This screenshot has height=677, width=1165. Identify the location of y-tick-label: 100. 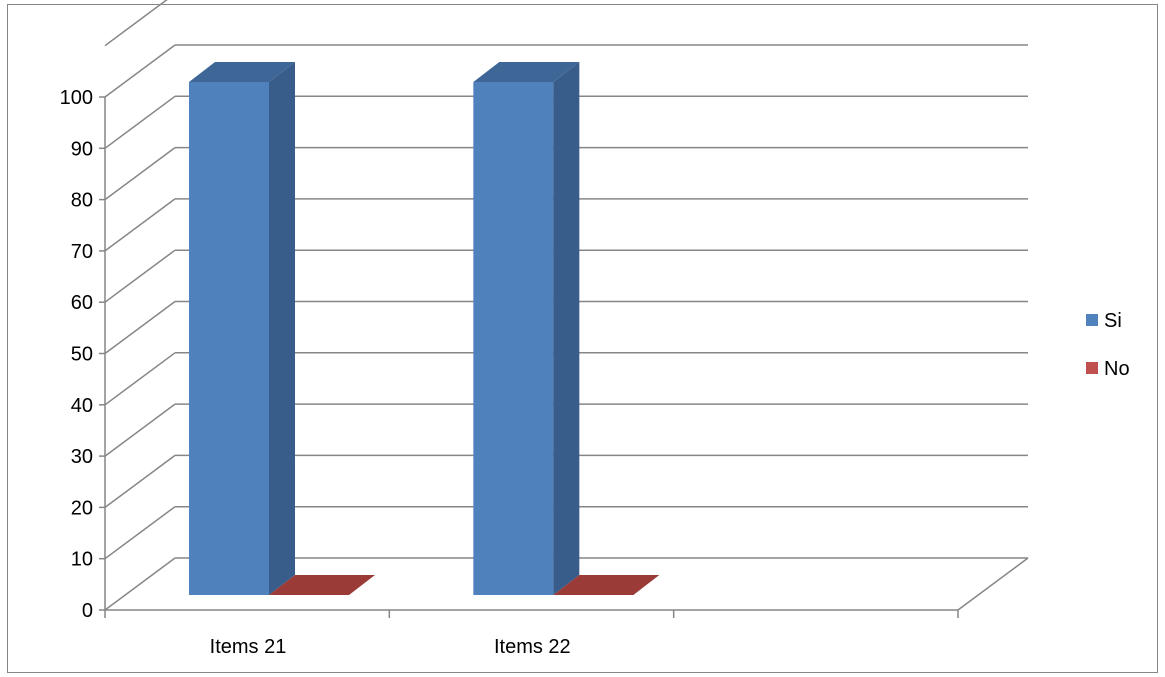
(76, 98).